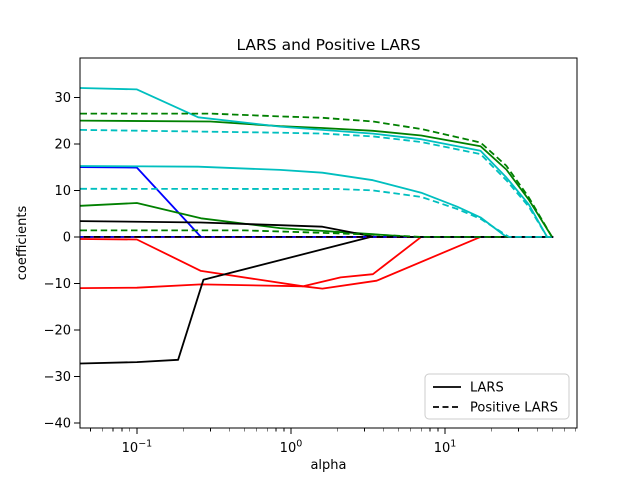  Describe the element at coordinates (67, 237) in the screenshot. I see `y-tick-label: 0` at that location.